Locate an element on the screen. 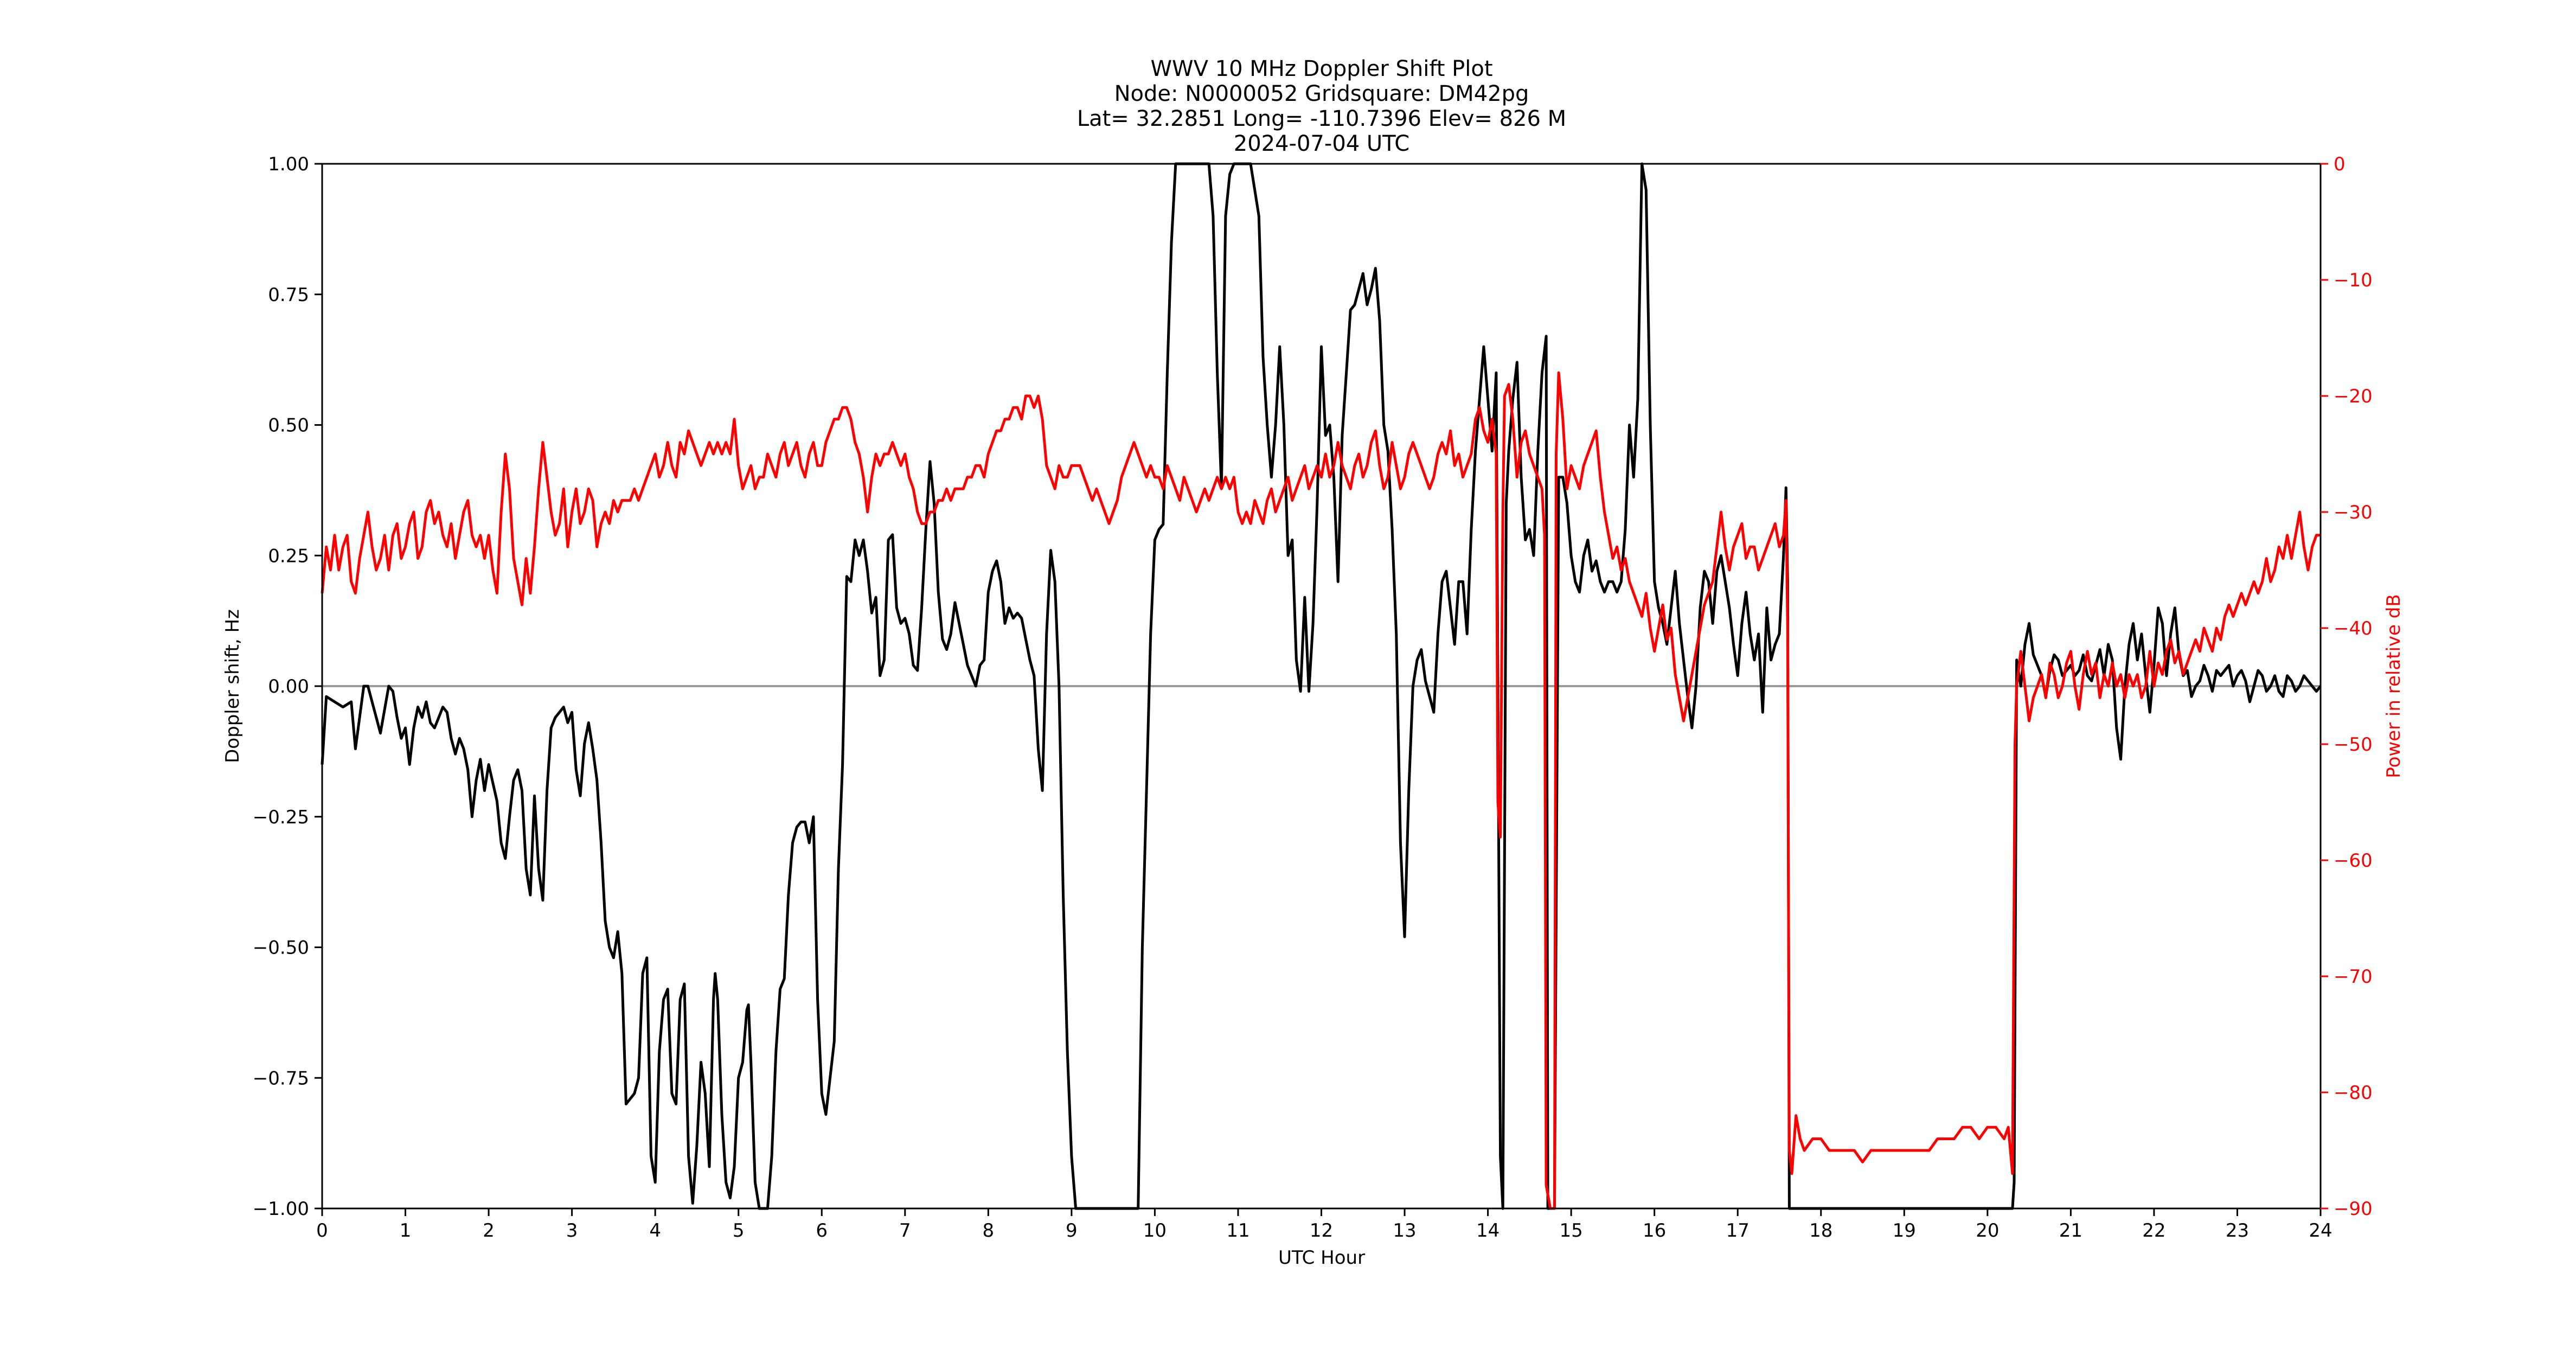 The width and height of the screenshot is (2576, 1356). x-tick-label: 11 is located at coordinates (1237, 1231).